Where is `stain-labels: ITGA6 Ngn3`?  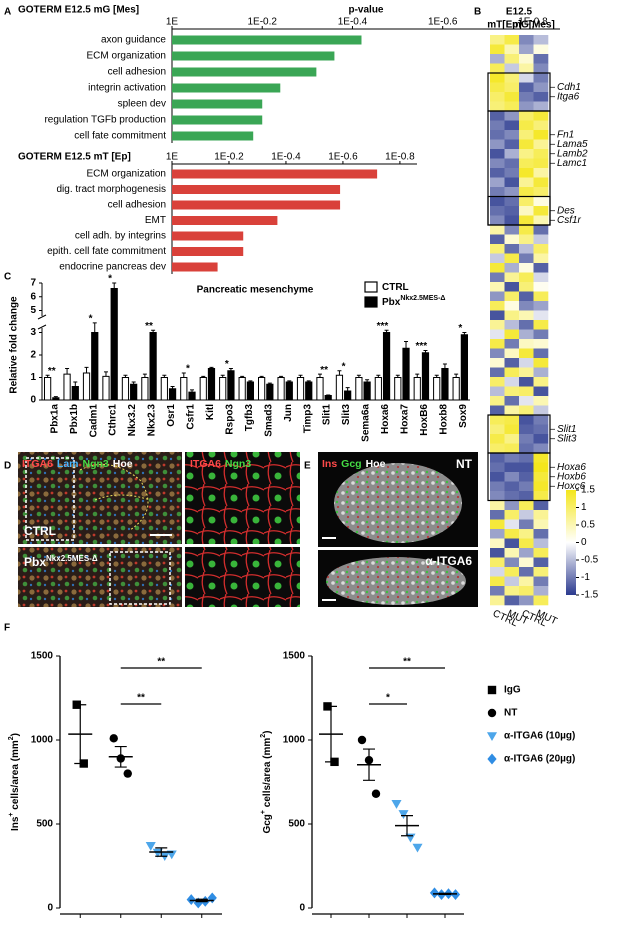
stain-labels: ITGA6 Ngn3 is located at coordinates (220, 464).